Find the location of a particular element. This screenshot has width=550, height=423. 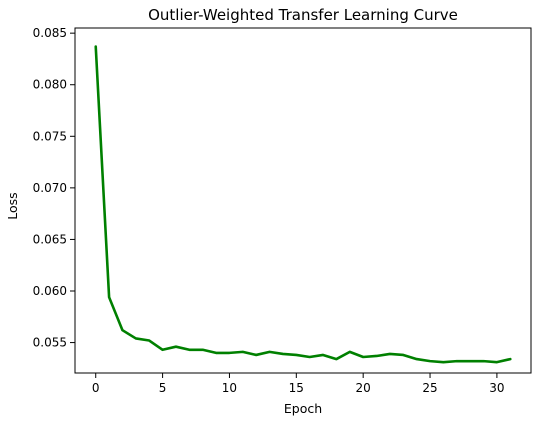

y-axis-label: Loss is located at coordinates (12, 205).